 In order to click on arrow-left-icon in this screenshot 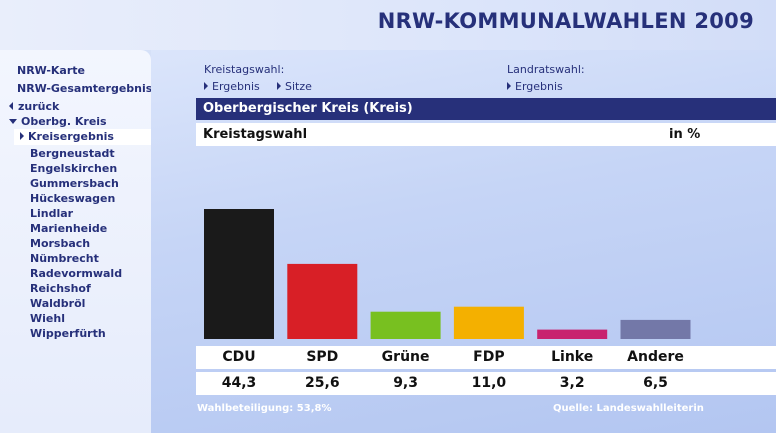, I will do `click(11, 106)`.